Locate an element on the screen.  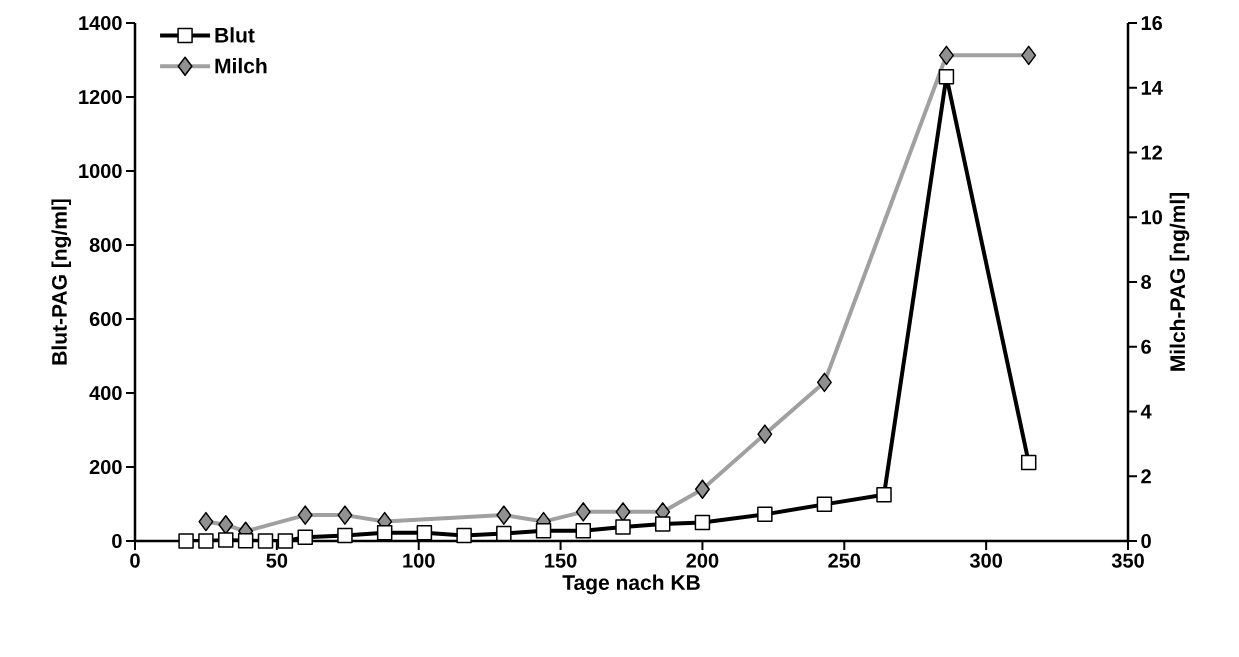
y2-tick-label: 12 is located at coordinates (1151, 152).